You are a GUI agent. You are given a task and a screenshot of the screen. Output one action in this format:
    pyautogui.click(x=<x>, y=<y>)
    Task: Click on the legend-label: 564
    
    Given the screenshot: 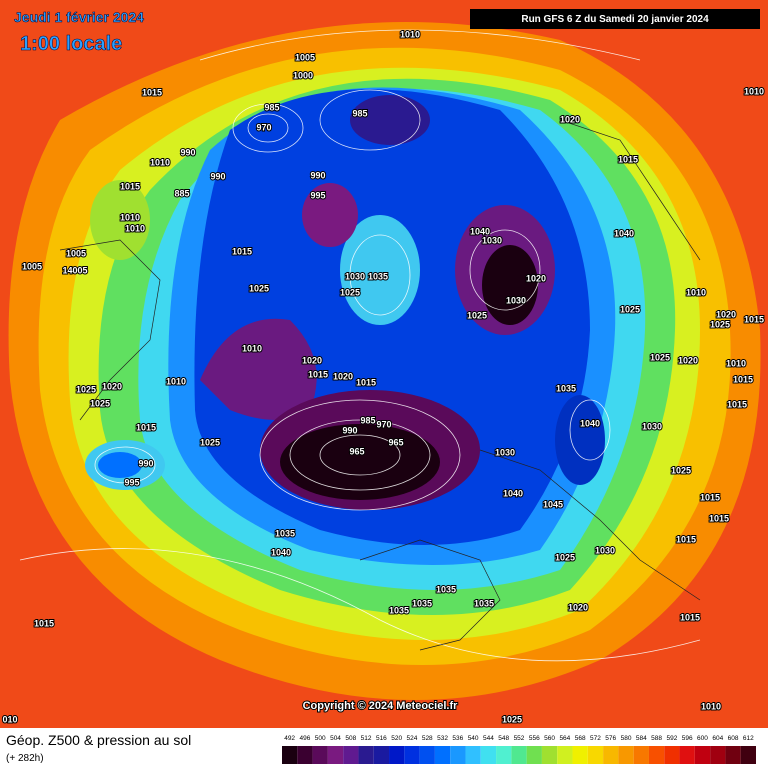 What is the action you would take?
    pyautogui.click(x=564, y=738)
    